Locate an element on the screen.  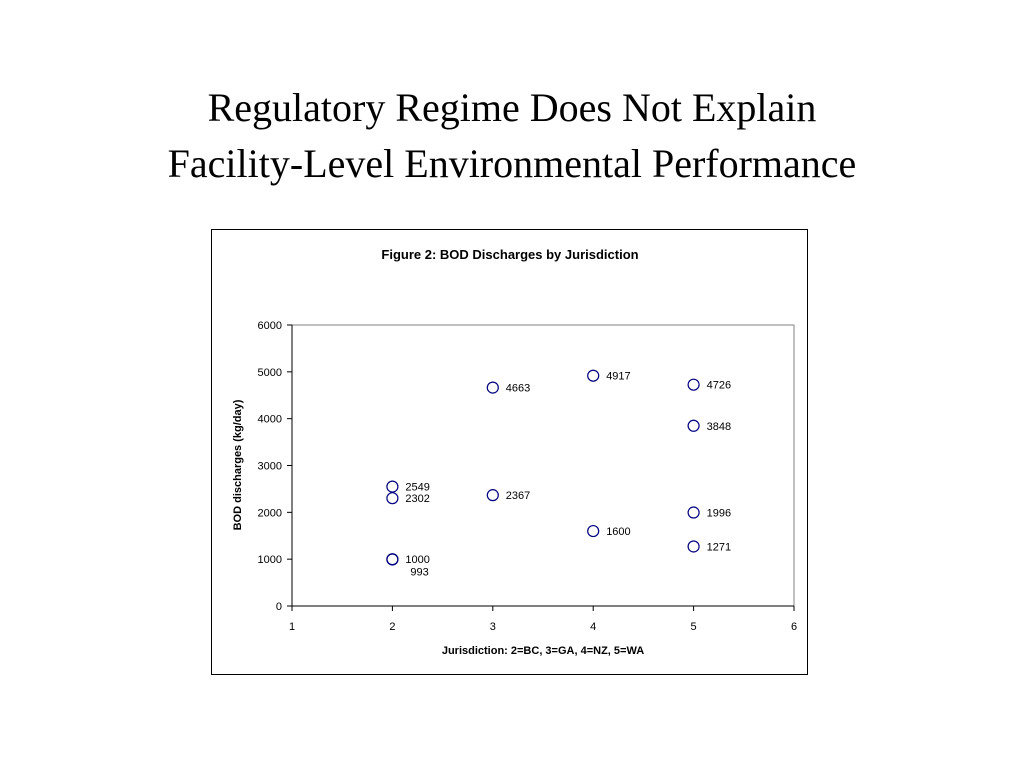
data-label: 2367 is located at coordinates (518, 496).